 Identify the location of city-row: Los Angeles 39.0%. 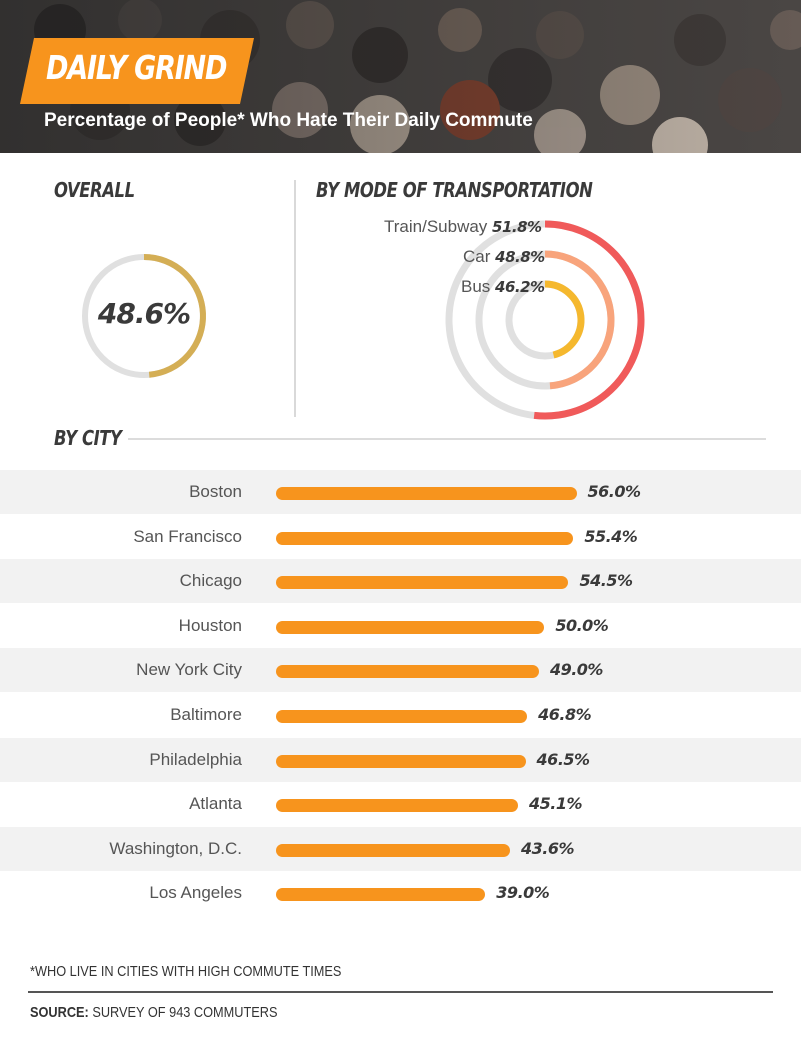
(400, 893).